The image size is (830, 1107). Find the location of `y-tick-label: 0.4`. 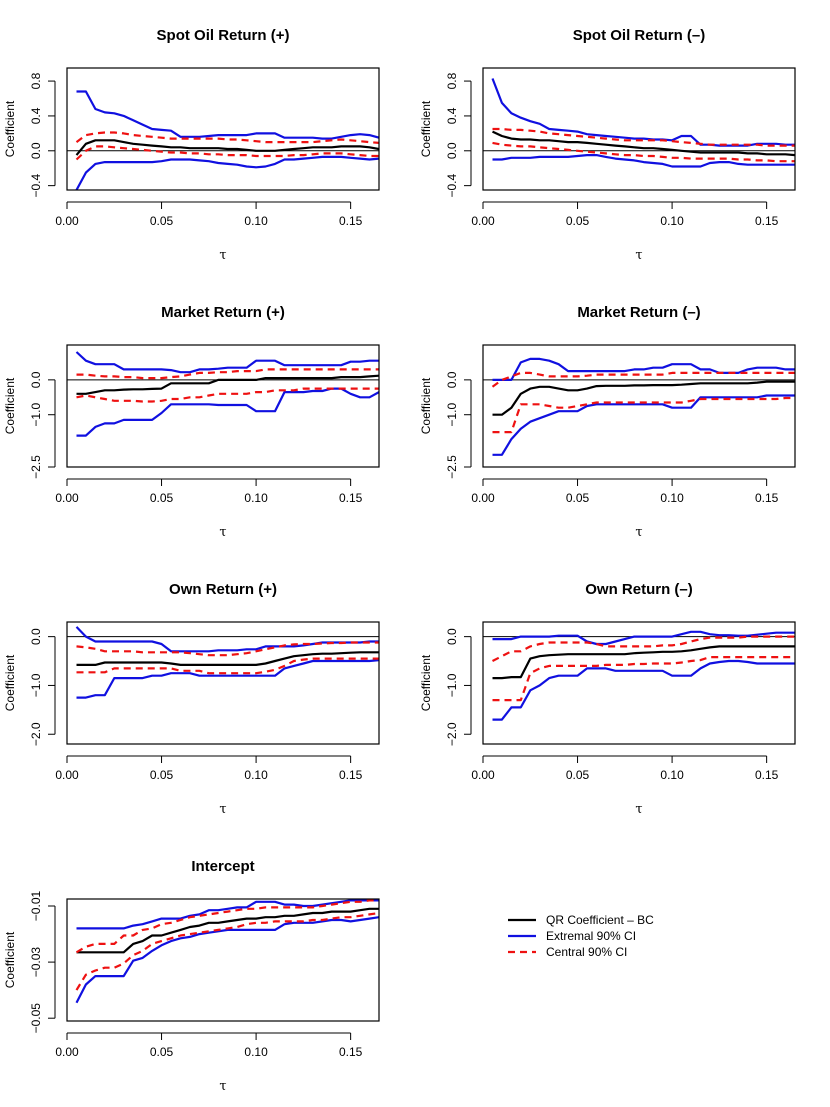

y-tick-label: 0.4 is located at coordinates (36, 115).